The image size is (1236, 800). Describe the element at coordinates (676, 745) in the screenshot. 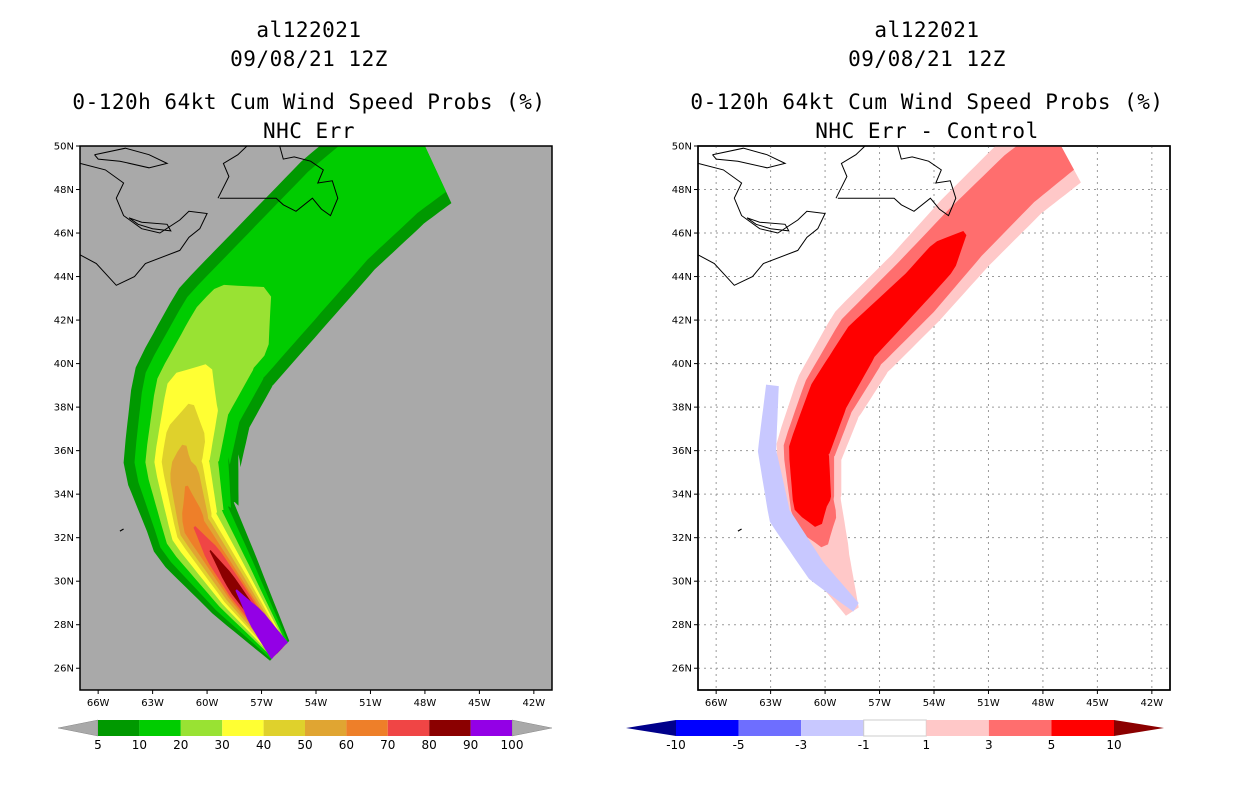

I see `colorbar-label: -10` at that location.